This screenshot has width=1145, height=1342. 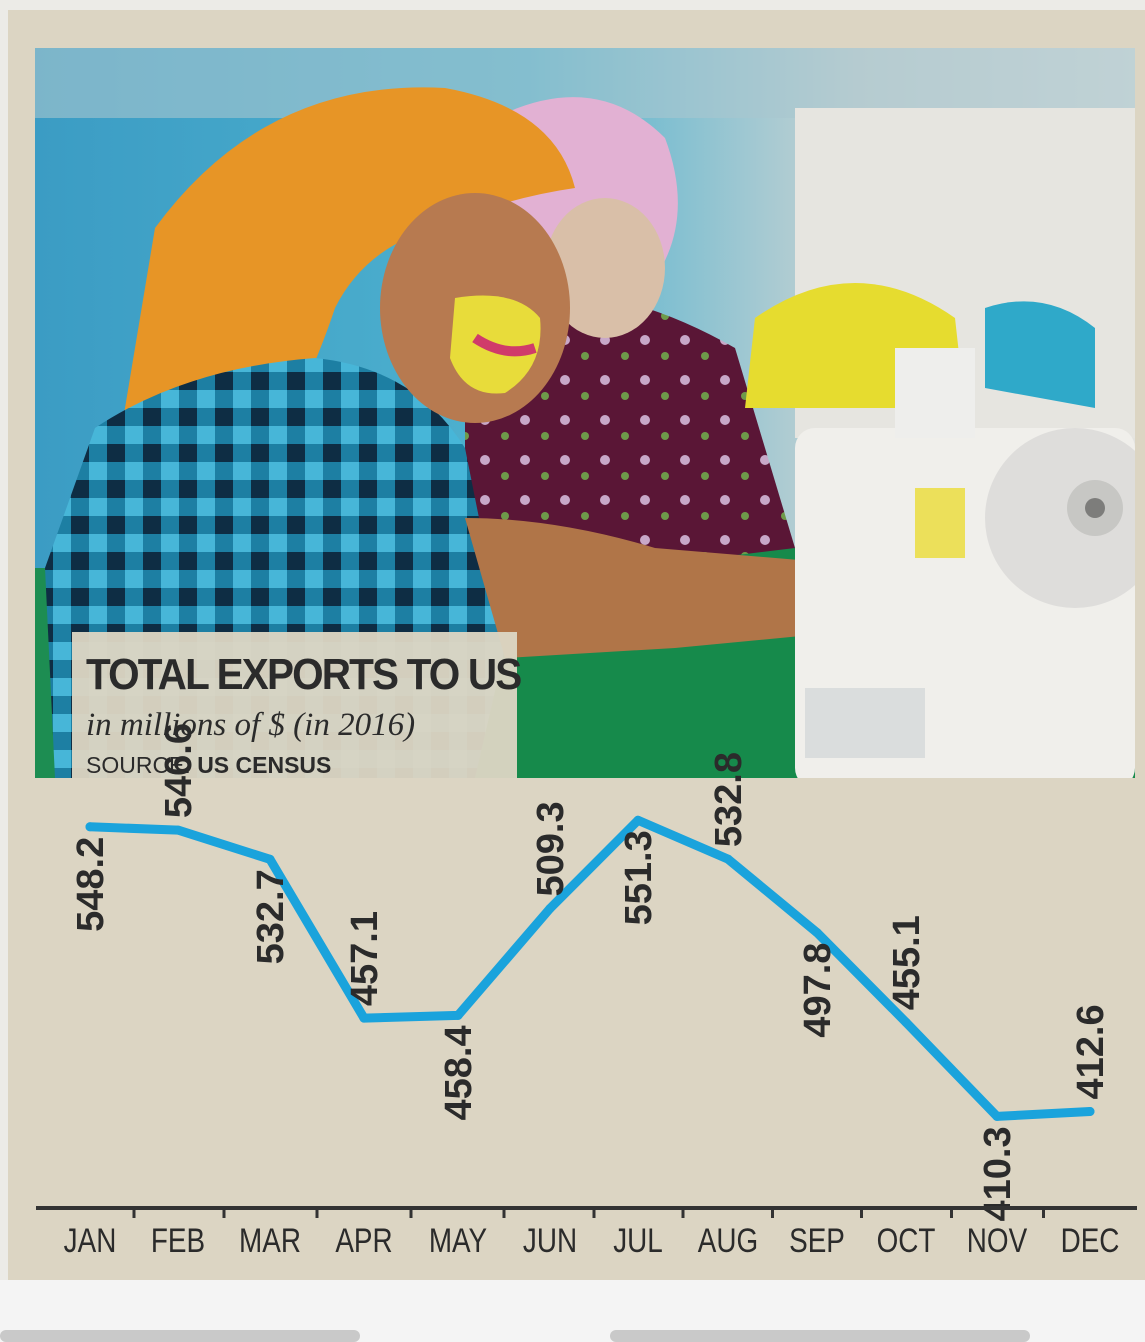 I want to click on chart-title: TOTAL EXPORTS TO US, so click(x=304, y=674).